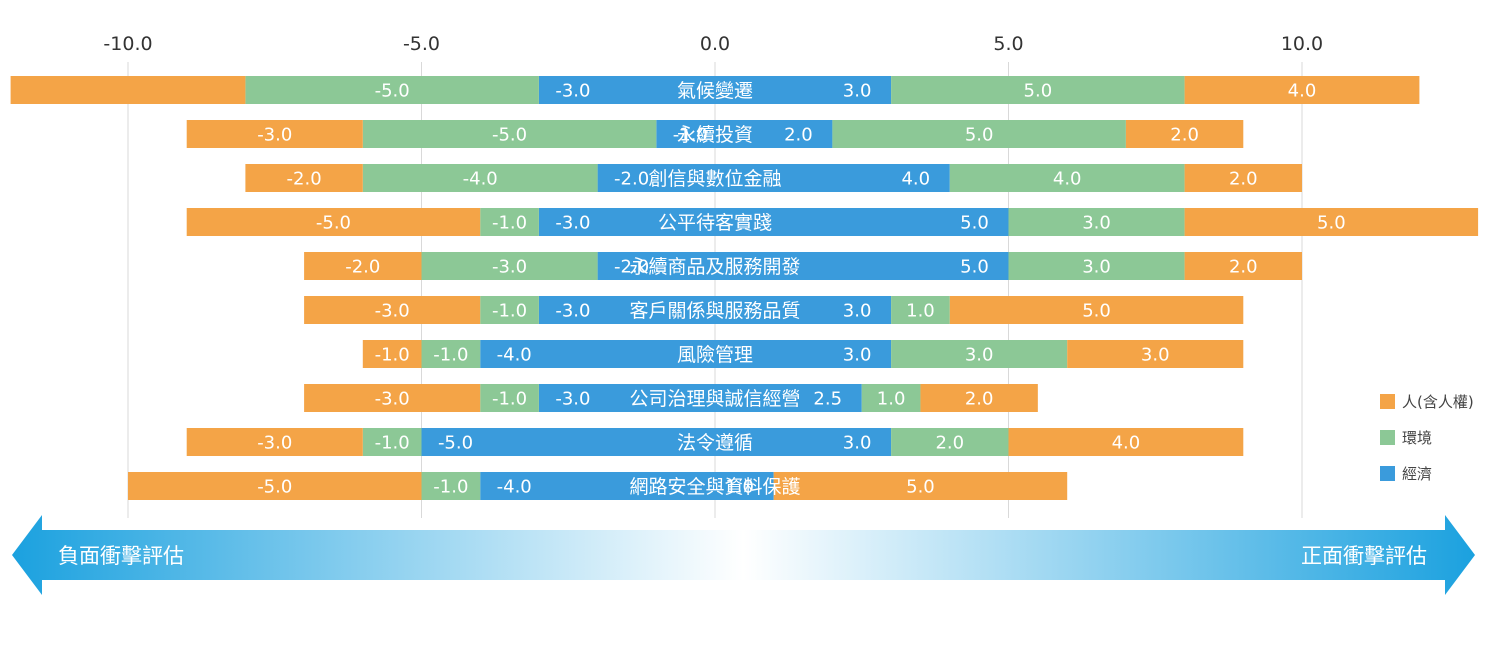  Describe the element at coordinates (1387, 401) in the screenshot. I see `legend-swatch` at that location.